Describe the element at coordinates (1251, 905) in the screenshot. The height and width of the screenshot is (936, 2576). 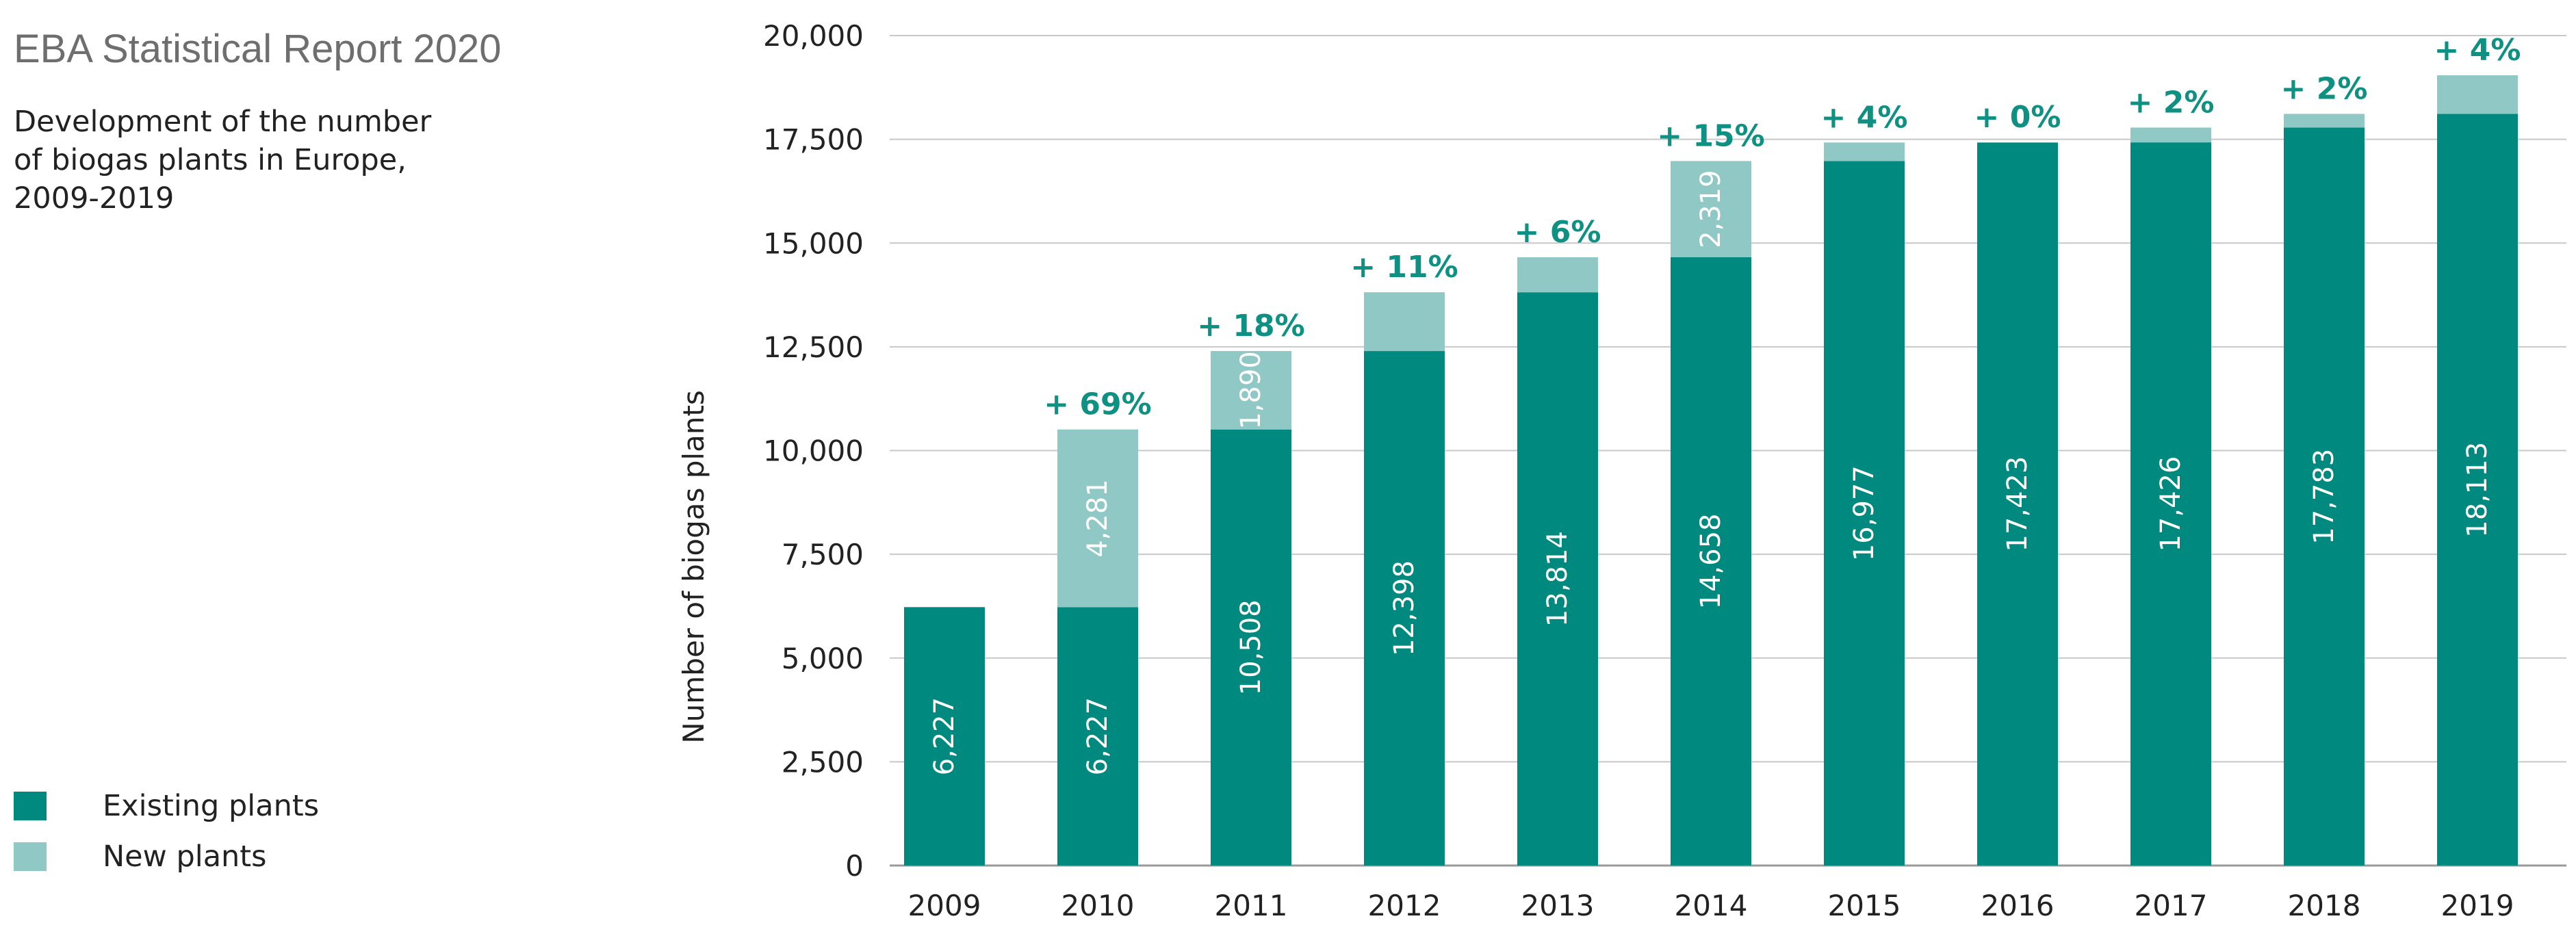
I see `x-tick-label-2011: 2011` at that location.